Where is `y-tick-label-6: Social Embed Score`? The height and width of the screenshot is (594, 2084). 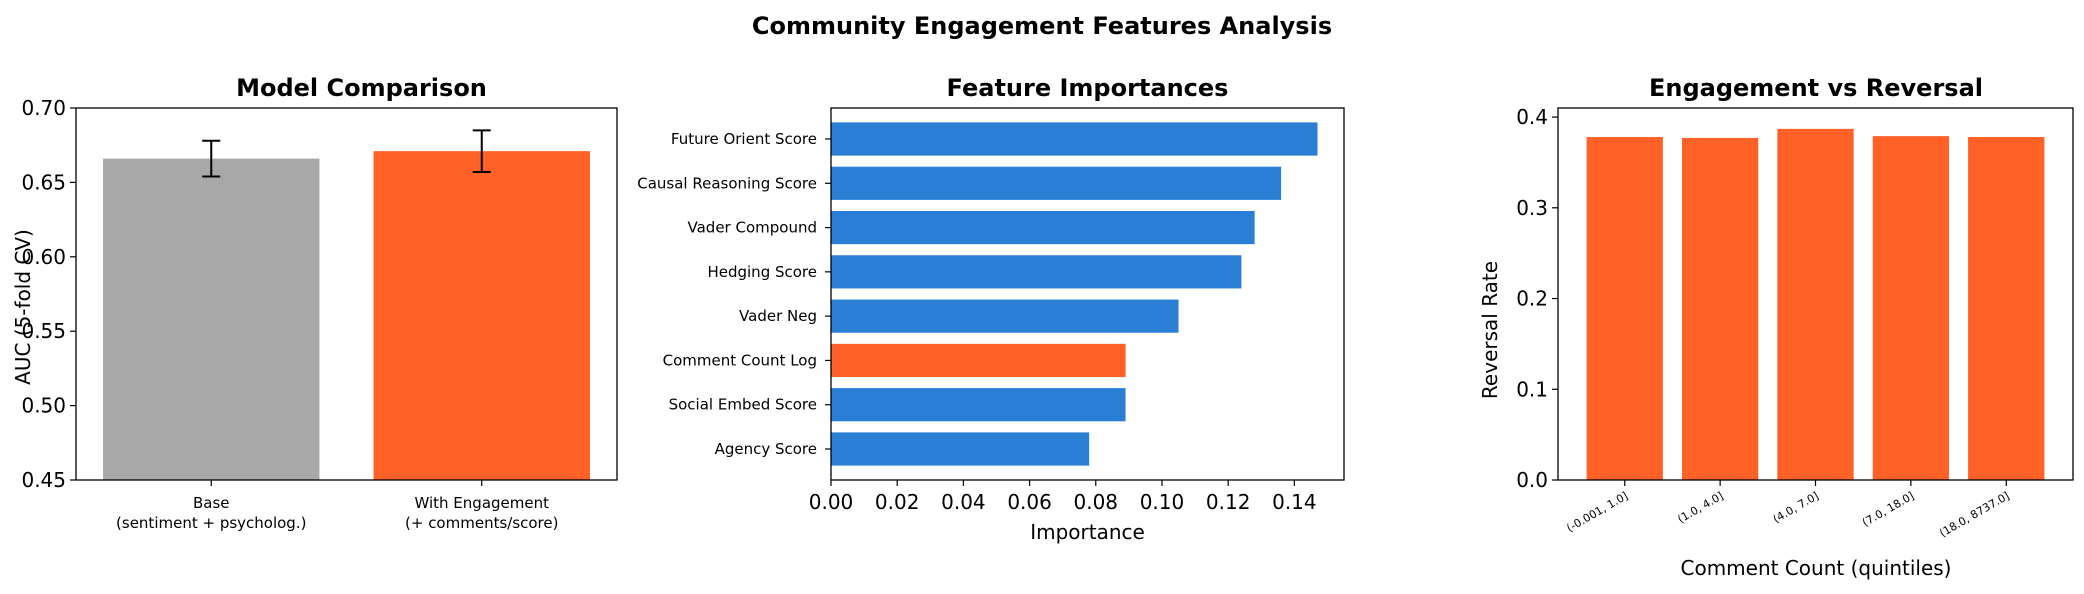 y-tick-label-6: Social Embed Score is located at coordinates (743, 405).